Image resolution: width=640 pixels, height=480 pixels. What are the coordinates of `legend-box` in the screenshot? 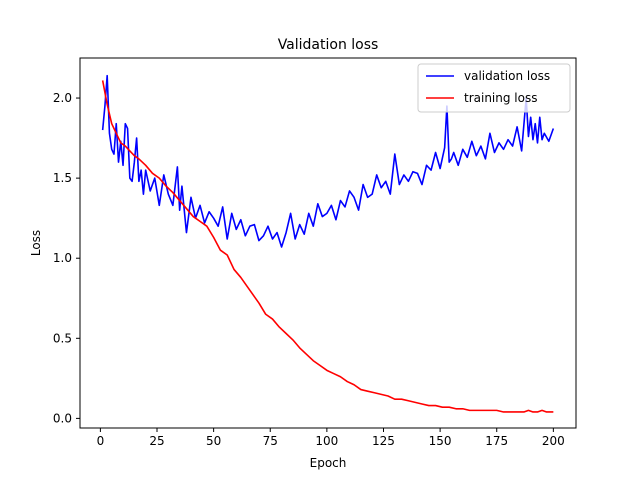 It's located at (494, 88).